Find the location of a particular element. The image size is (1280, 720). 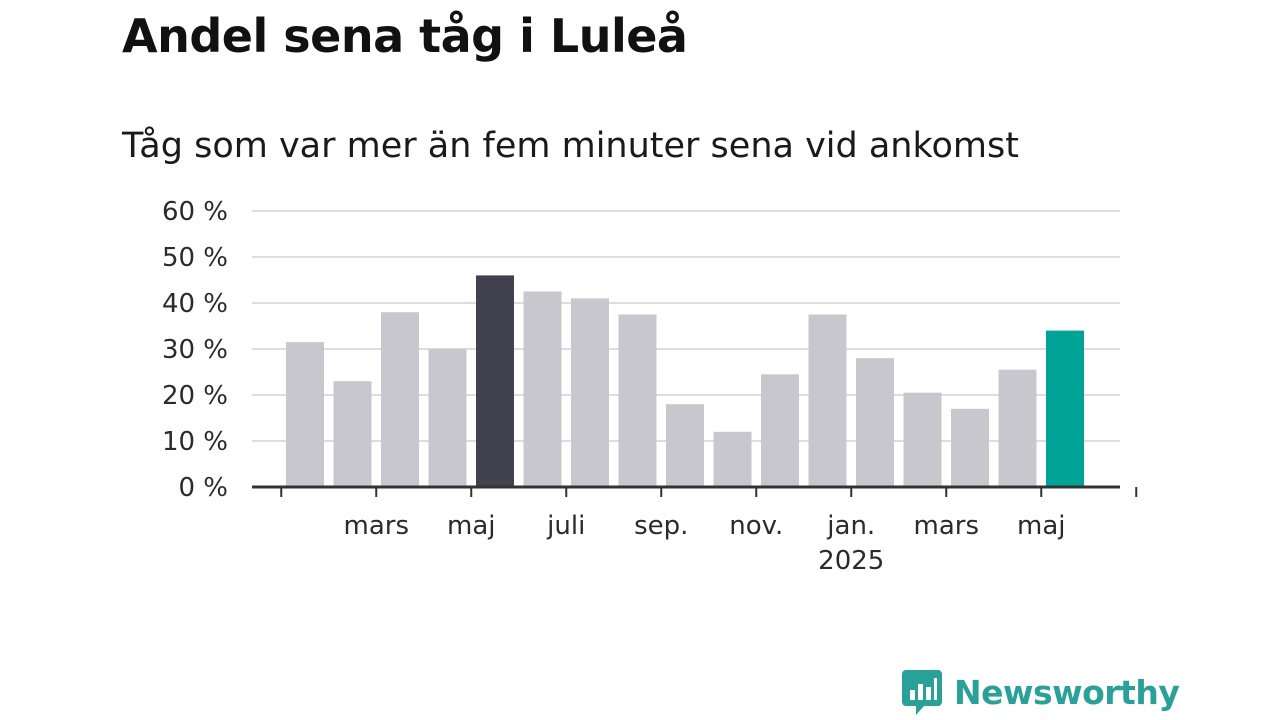

chart-title: Andel sena tåg i Luleå is located at coordinates (405, 36).